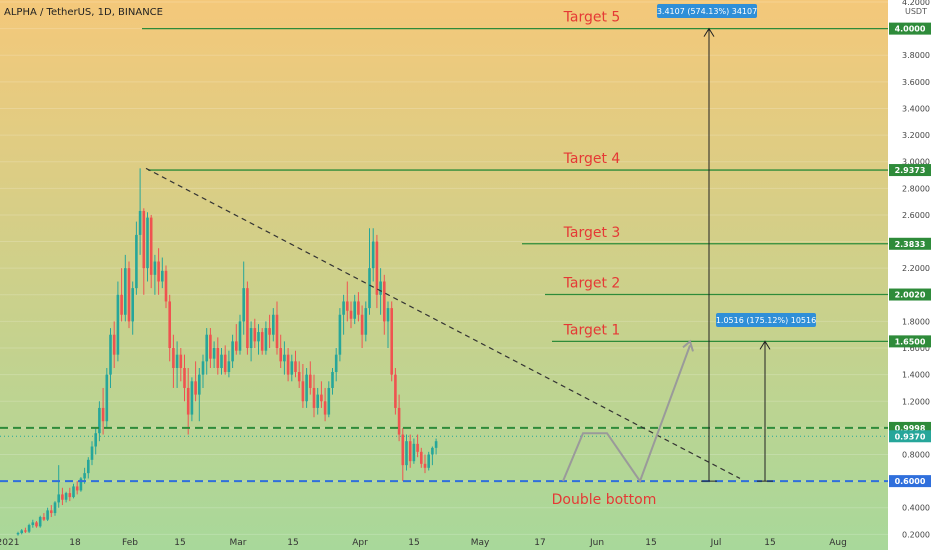  Describe the element at coordinates (916, 55) in the screenshot. I see `price-tick-label: 3.8000` at that location.